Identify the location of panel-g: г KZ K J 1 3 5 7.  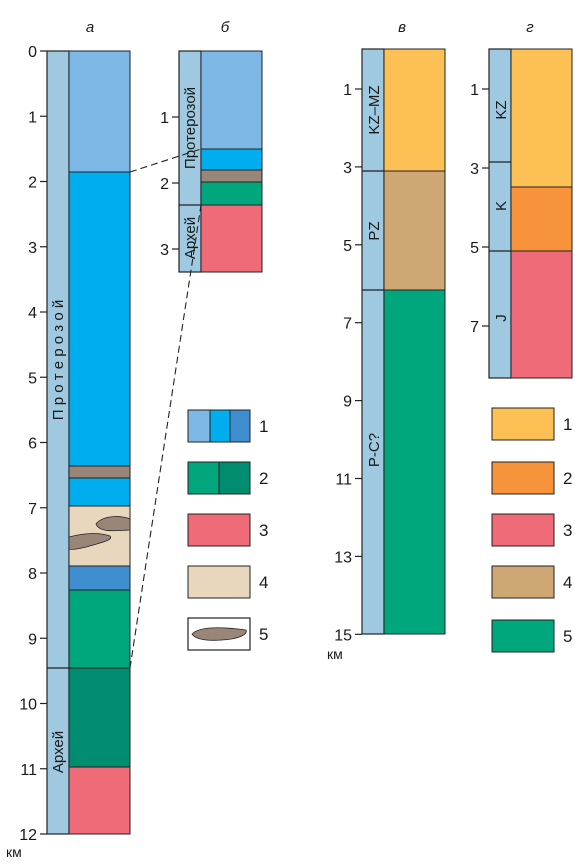
(521, 199).